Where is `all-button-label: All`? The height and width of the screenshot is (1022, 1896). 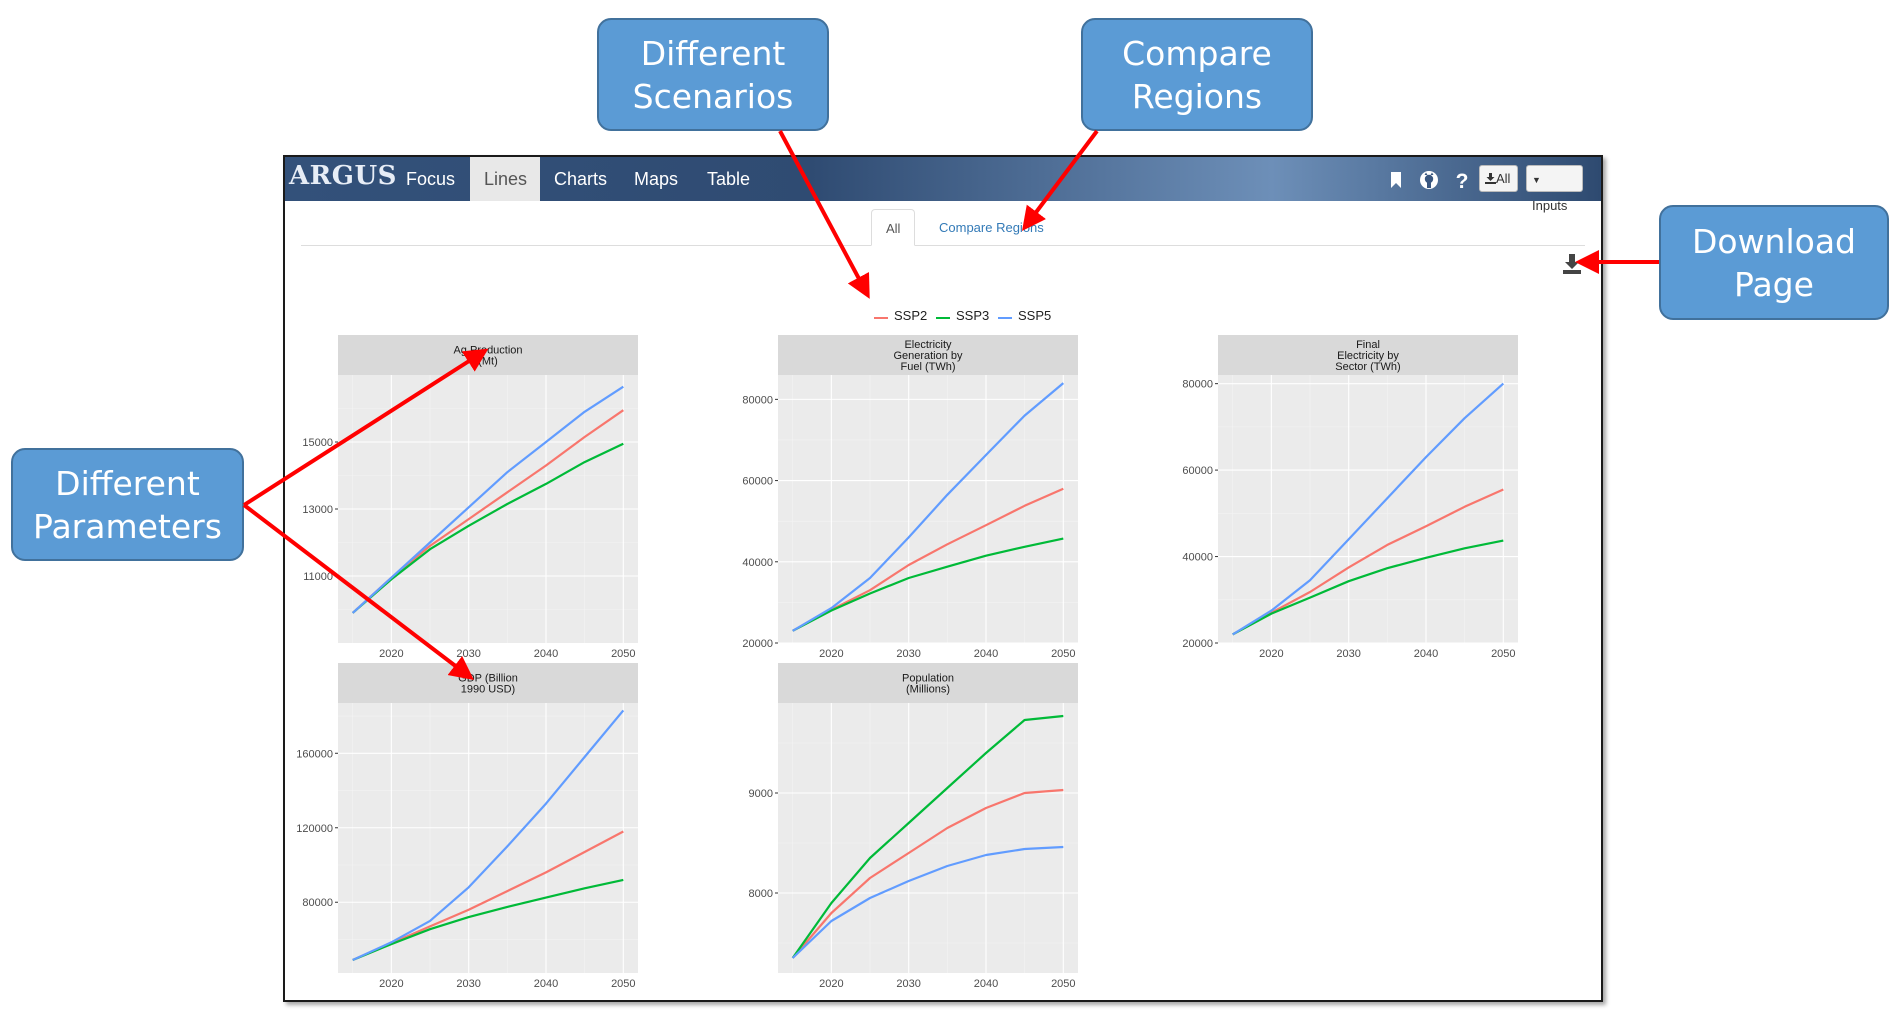
all-button-label: All is located at coordinates (1503, 178).